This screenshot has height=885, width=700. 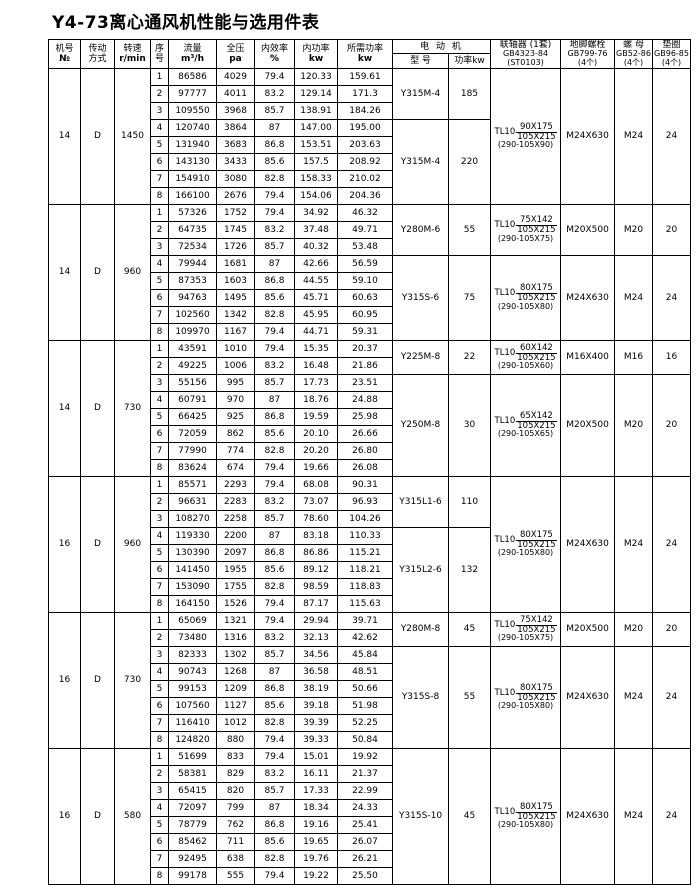 I want to click on index-cell: 4, so click(x=159, y=399).